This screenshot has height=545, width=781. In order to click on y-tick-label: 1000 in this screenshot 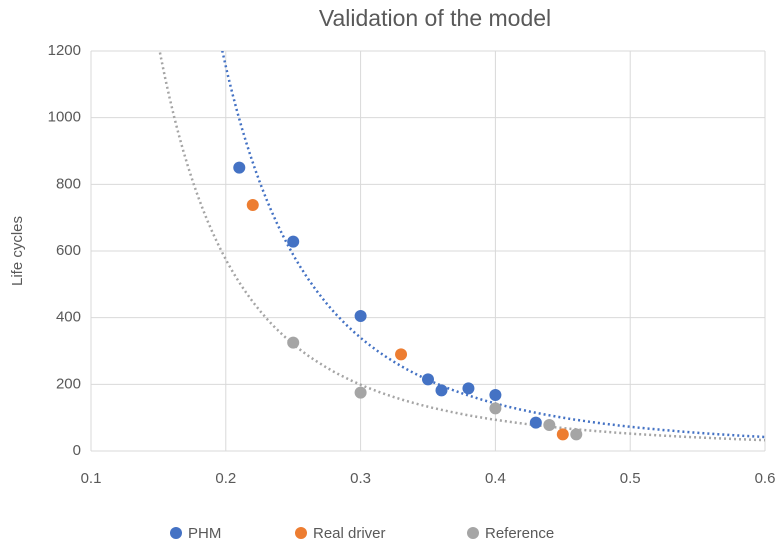, I will do `click(64, 117)`.